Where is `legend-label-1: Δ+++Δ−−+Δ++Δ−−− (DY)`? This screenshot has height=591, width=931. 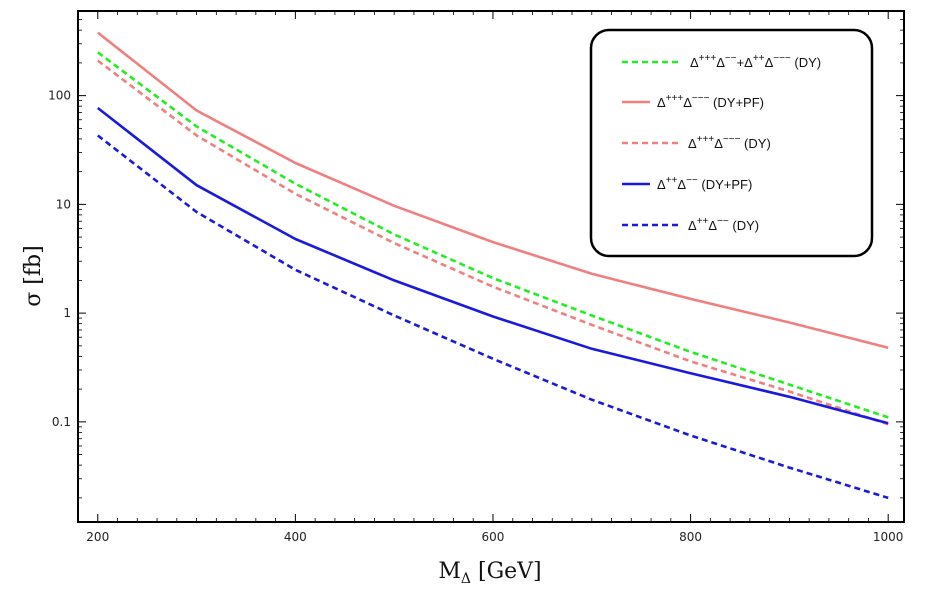 legend-label-1: Δ+++Δ−−+Δ++Δ−−− (DY) is located at coordinates (755, 61).